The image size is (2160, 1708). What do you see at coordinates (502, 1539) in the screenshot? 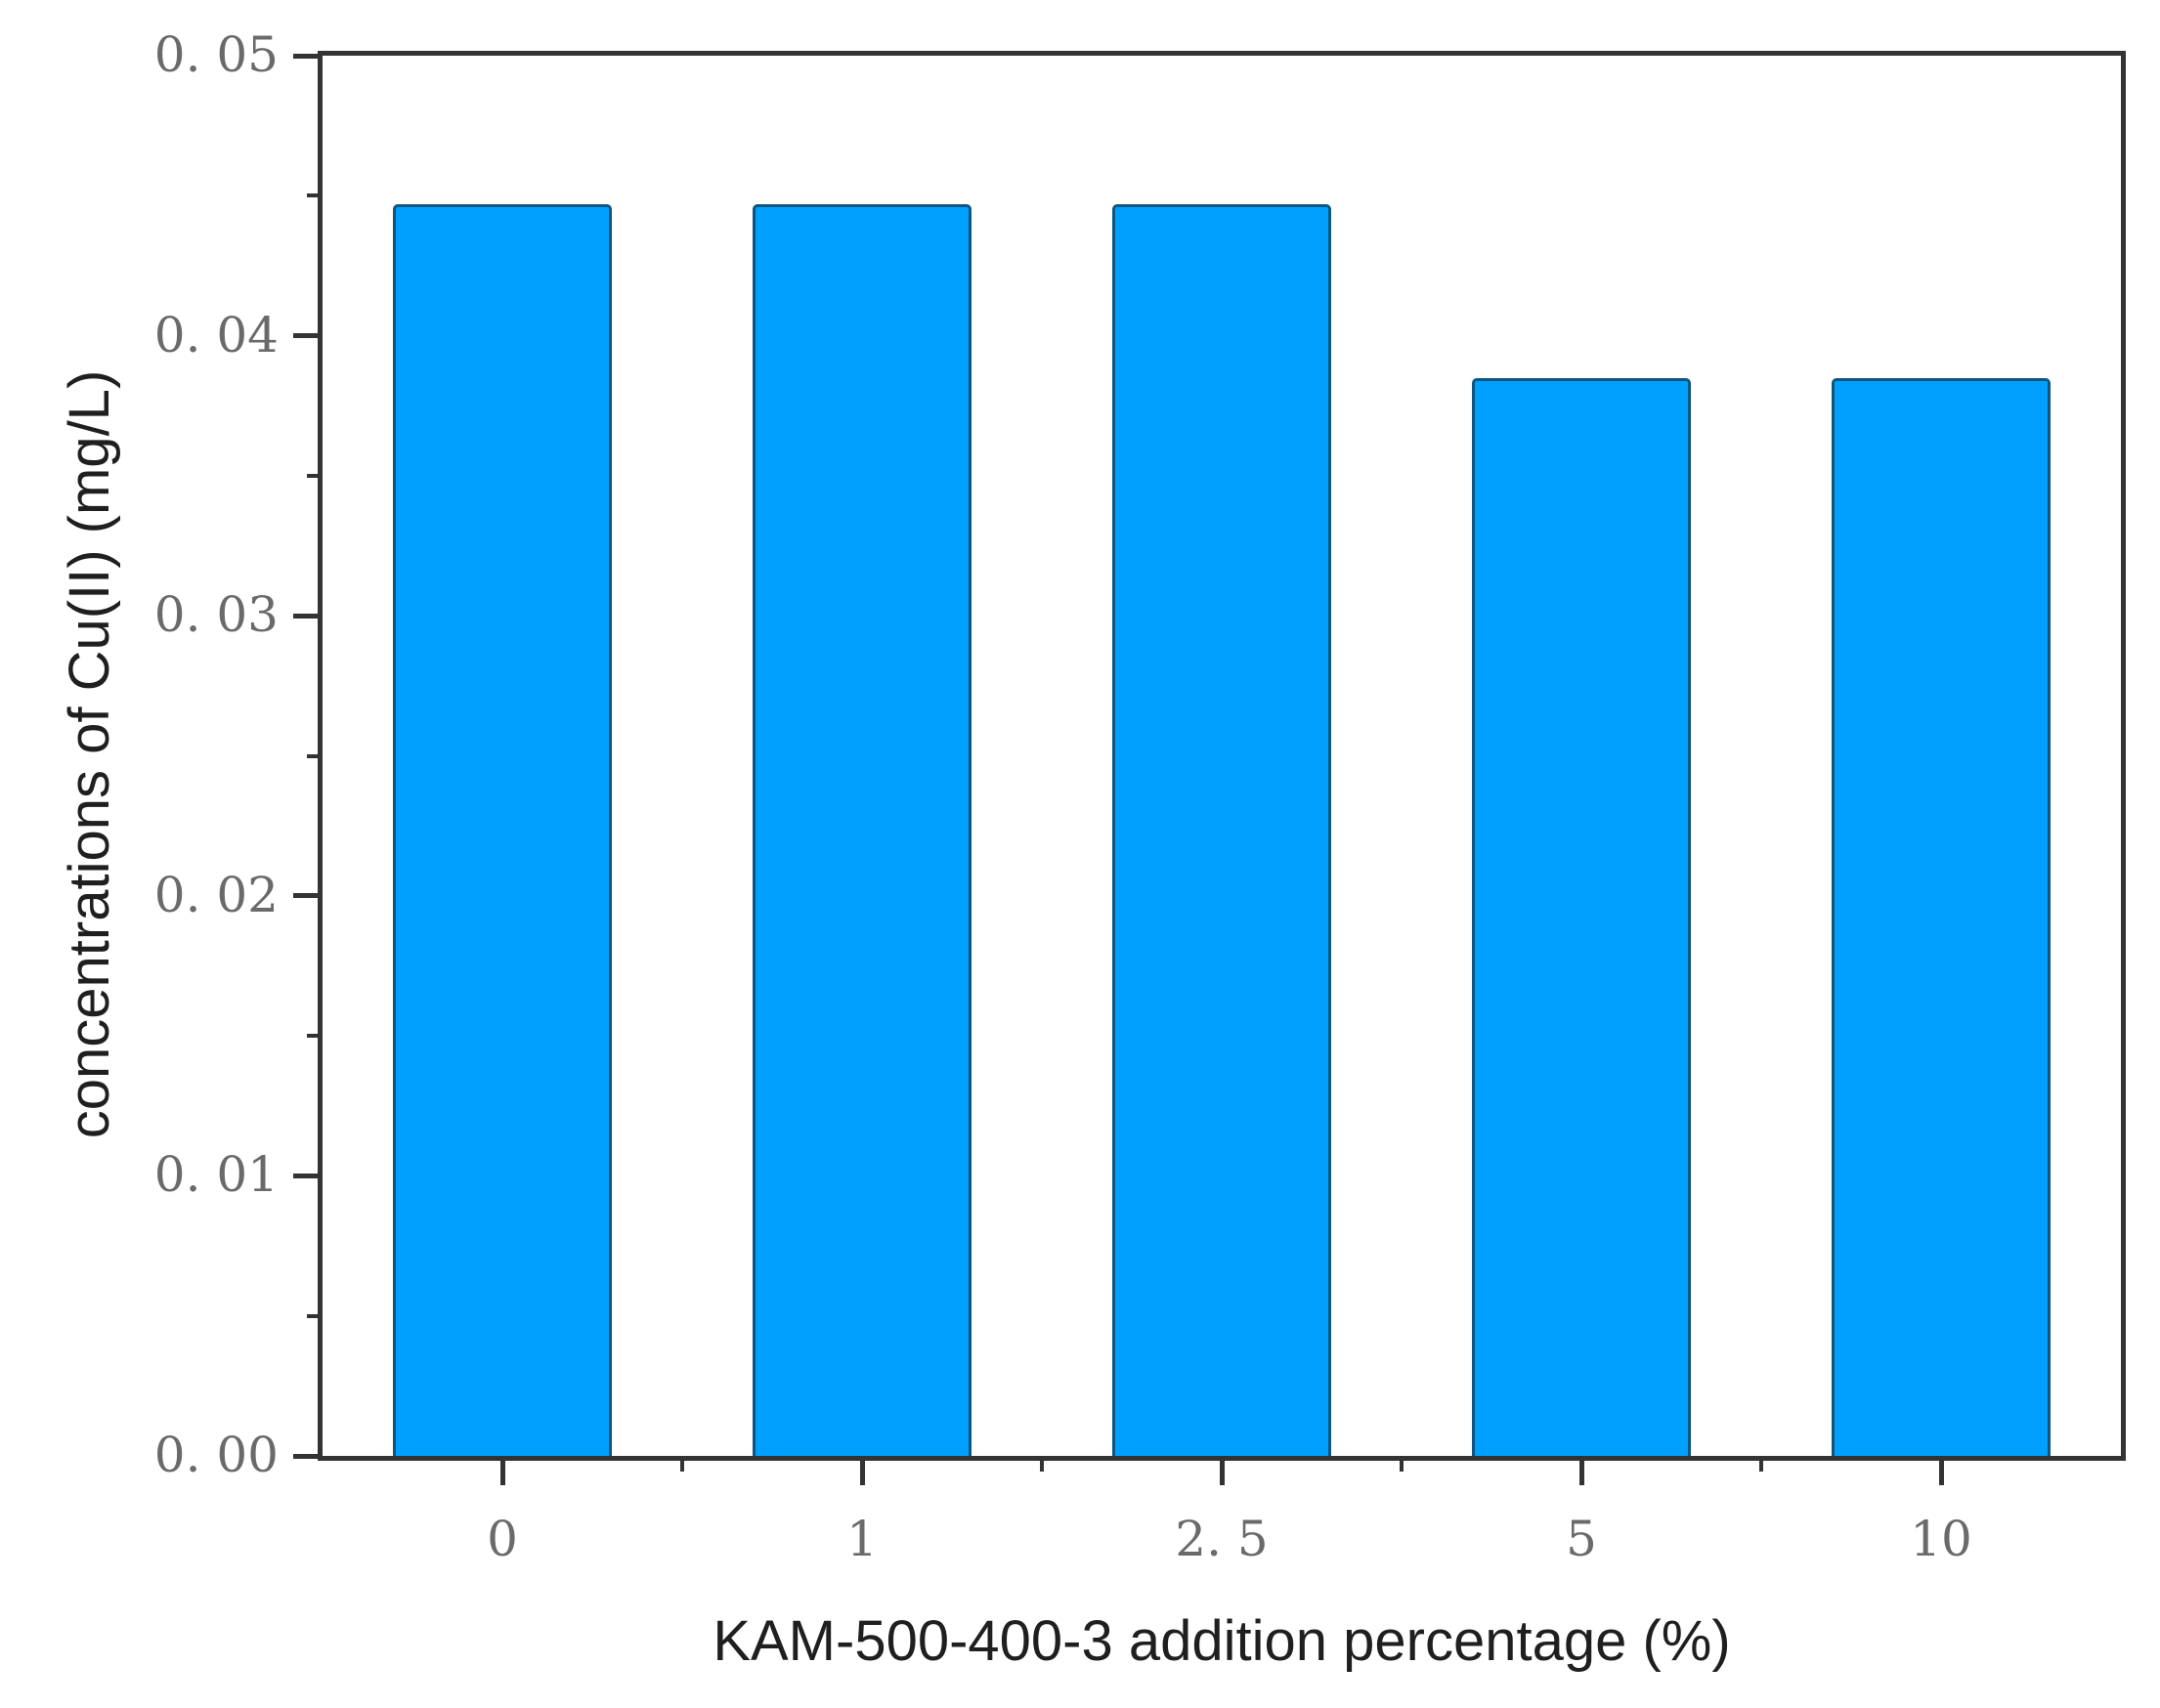
I see `x-tick-label: 0` at bounding box center [502, 1539].